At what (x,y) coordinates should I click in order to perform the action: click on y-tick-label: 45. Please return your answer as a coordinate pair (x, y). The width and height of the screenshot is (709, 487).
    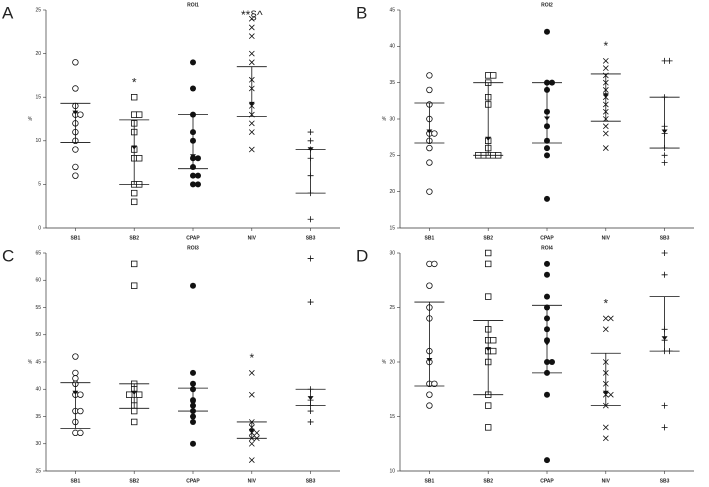
    Looking at the image, I should click on (392, 10).